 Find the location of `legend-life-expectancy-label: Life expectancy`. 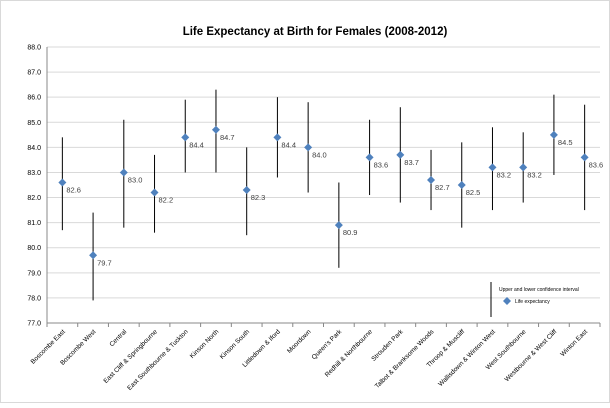

legend-life-expectancy-label: Life expectancy is located at coordinates (532, 302).